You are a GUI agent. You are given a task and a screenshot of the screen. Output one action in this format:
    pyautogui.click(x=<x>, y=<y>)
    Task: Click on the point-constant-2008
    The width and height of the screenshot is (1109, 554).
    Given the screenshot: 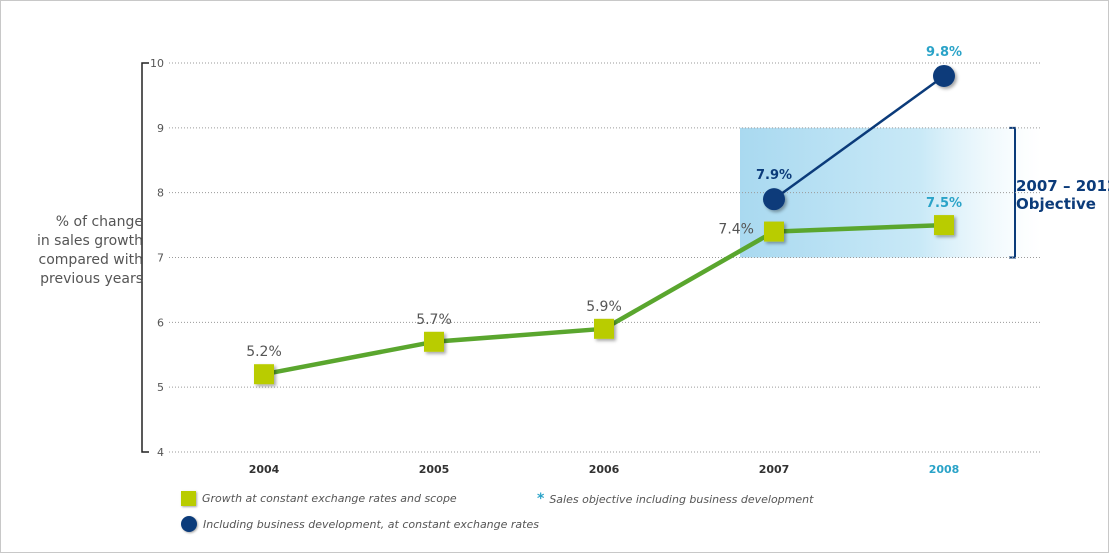 What is the action you would take?
    pyautogui.click(x=944, y=225)
    